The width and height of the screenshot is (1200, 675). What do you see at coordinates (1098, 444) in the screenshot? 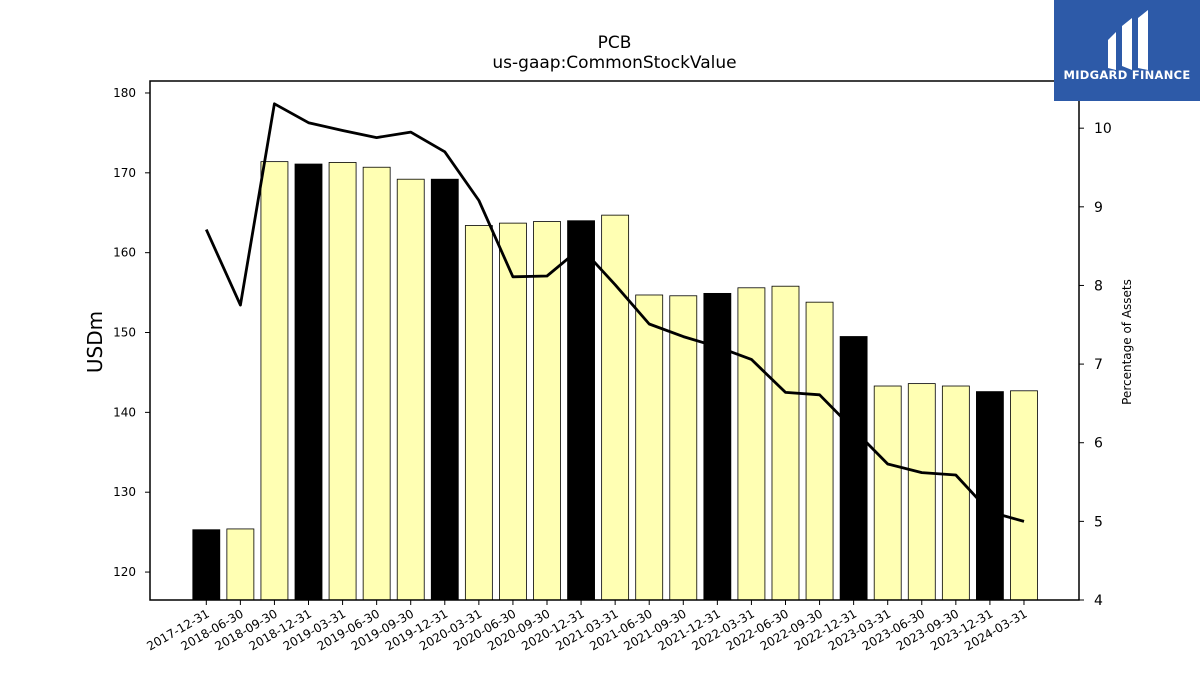
I see `y2-tick-label-6: 6` at bounding box center [1098, 444].